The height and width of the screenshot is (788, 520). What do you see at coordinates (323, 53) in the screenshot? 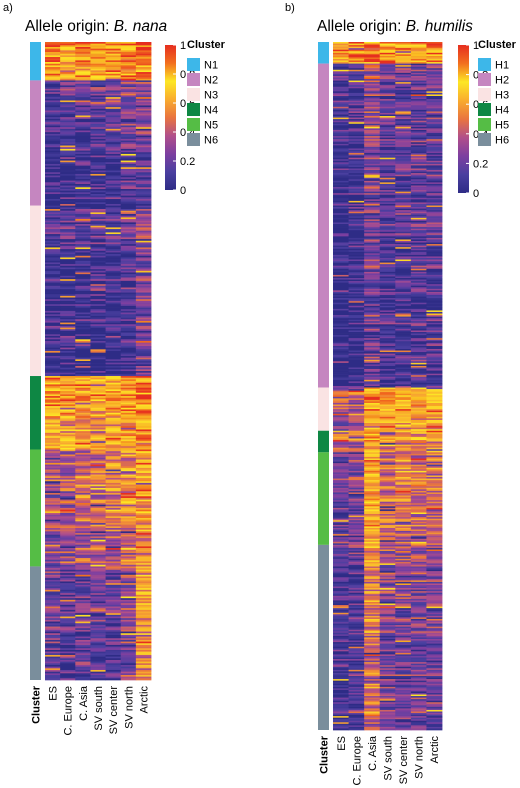
I see `cluster-bar-h1` at bounding box center [323, 53].